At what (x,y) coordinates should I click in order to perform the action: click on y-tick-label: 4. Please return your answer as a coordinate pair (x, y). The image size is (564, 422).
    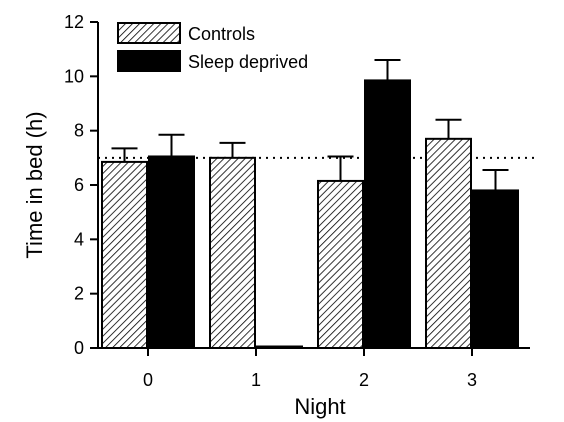
    Looking at the image, I should click on (79, 239).